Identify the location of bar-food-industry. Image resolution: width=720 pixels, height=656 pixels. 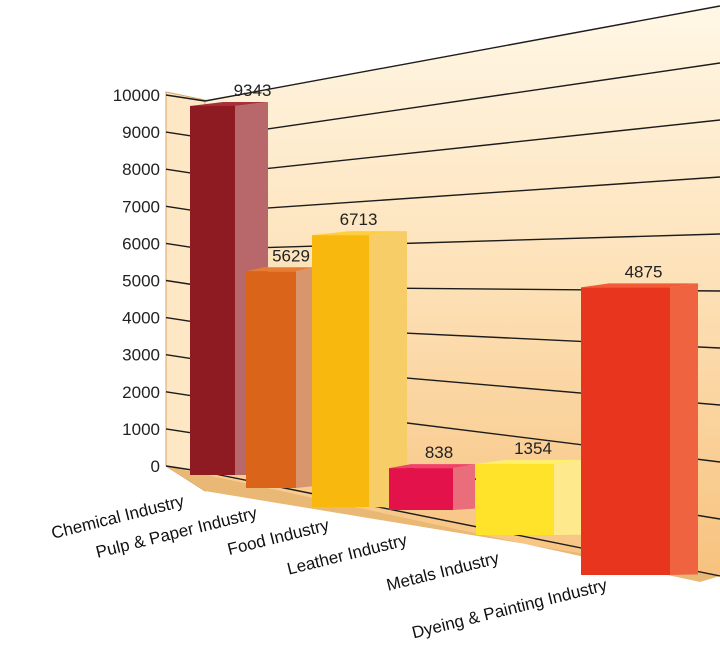
(359, 369).